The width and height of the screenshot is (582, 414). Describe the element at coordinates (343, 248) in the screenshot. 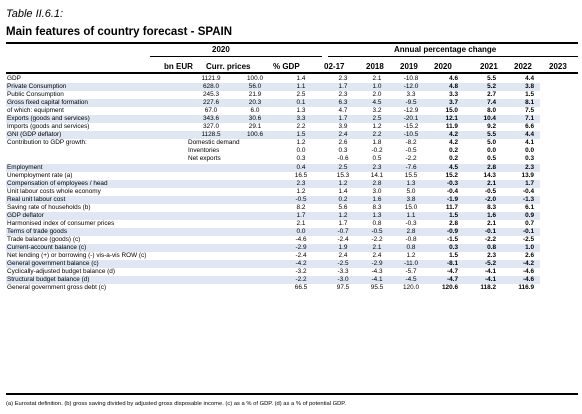

I see `cell-historic-value: 1.9` at that location.